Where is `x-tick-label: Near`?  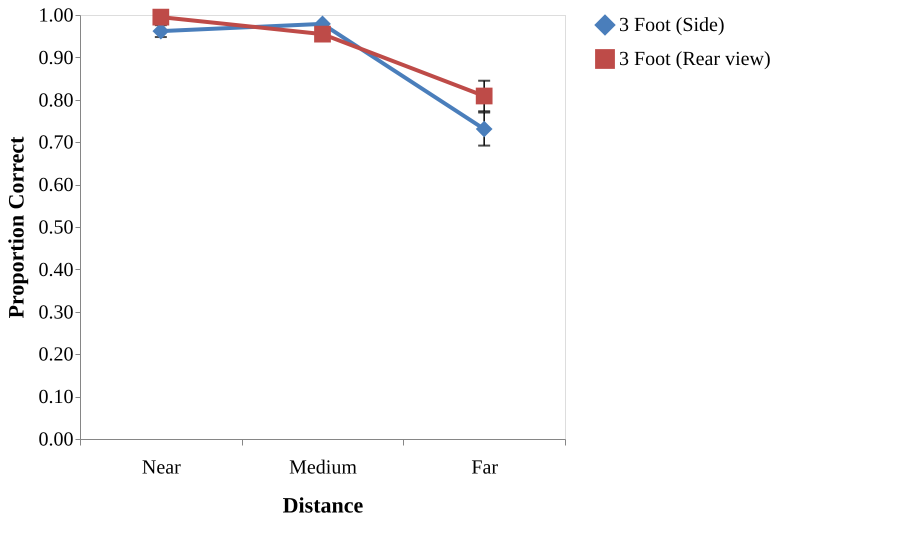 x-tick-label: Near is located at coordinates (162, 467).